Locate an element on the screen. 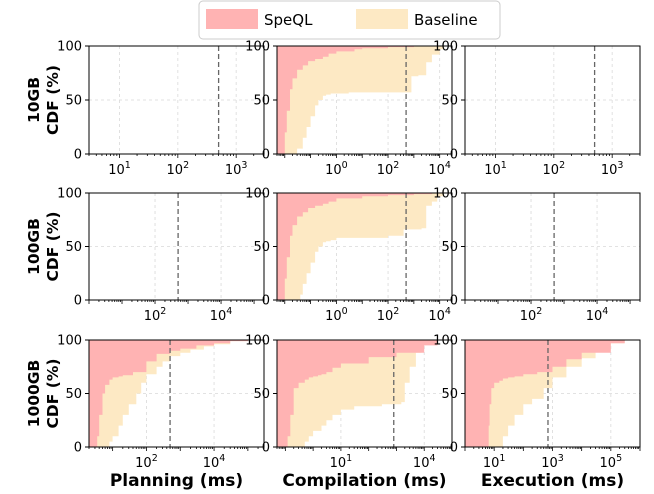 The width and height of the screenshot is (654, 494). col-label-2: Execution (ms) is located at coordinates (552, 481).